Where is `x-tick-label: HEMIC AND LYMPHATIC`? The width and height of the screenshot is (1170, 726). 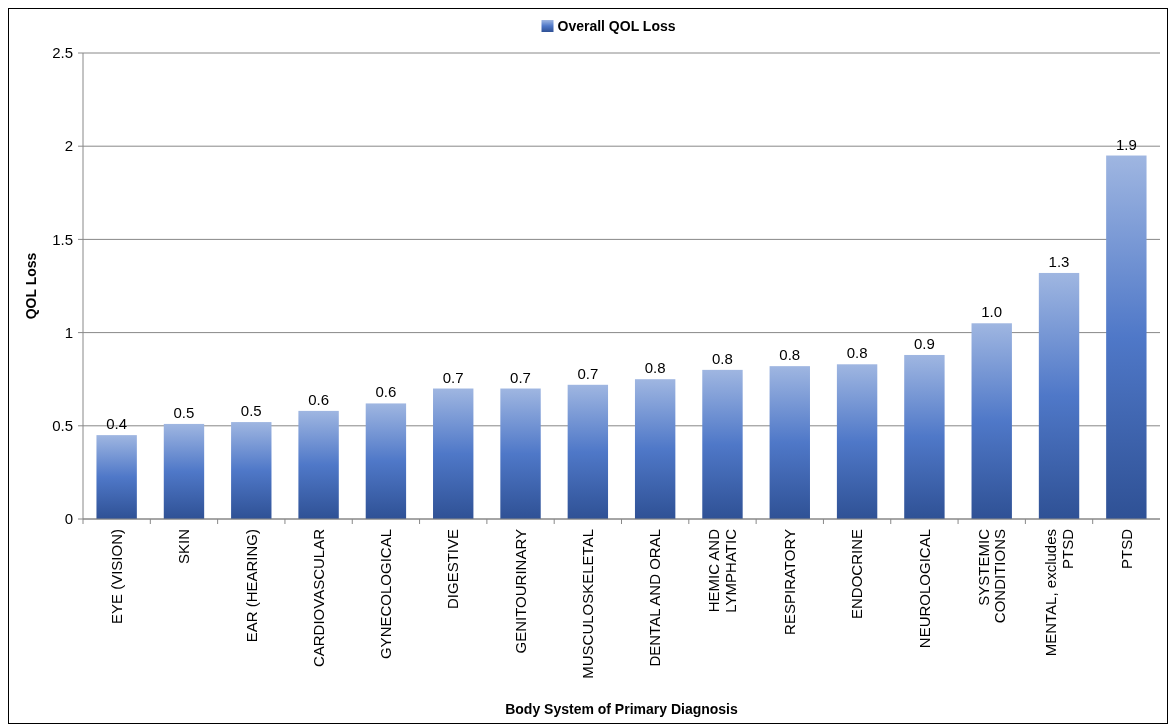
x-tick-label: HEMIC AND LYMPHATIC is located at coordinates (722, 570).